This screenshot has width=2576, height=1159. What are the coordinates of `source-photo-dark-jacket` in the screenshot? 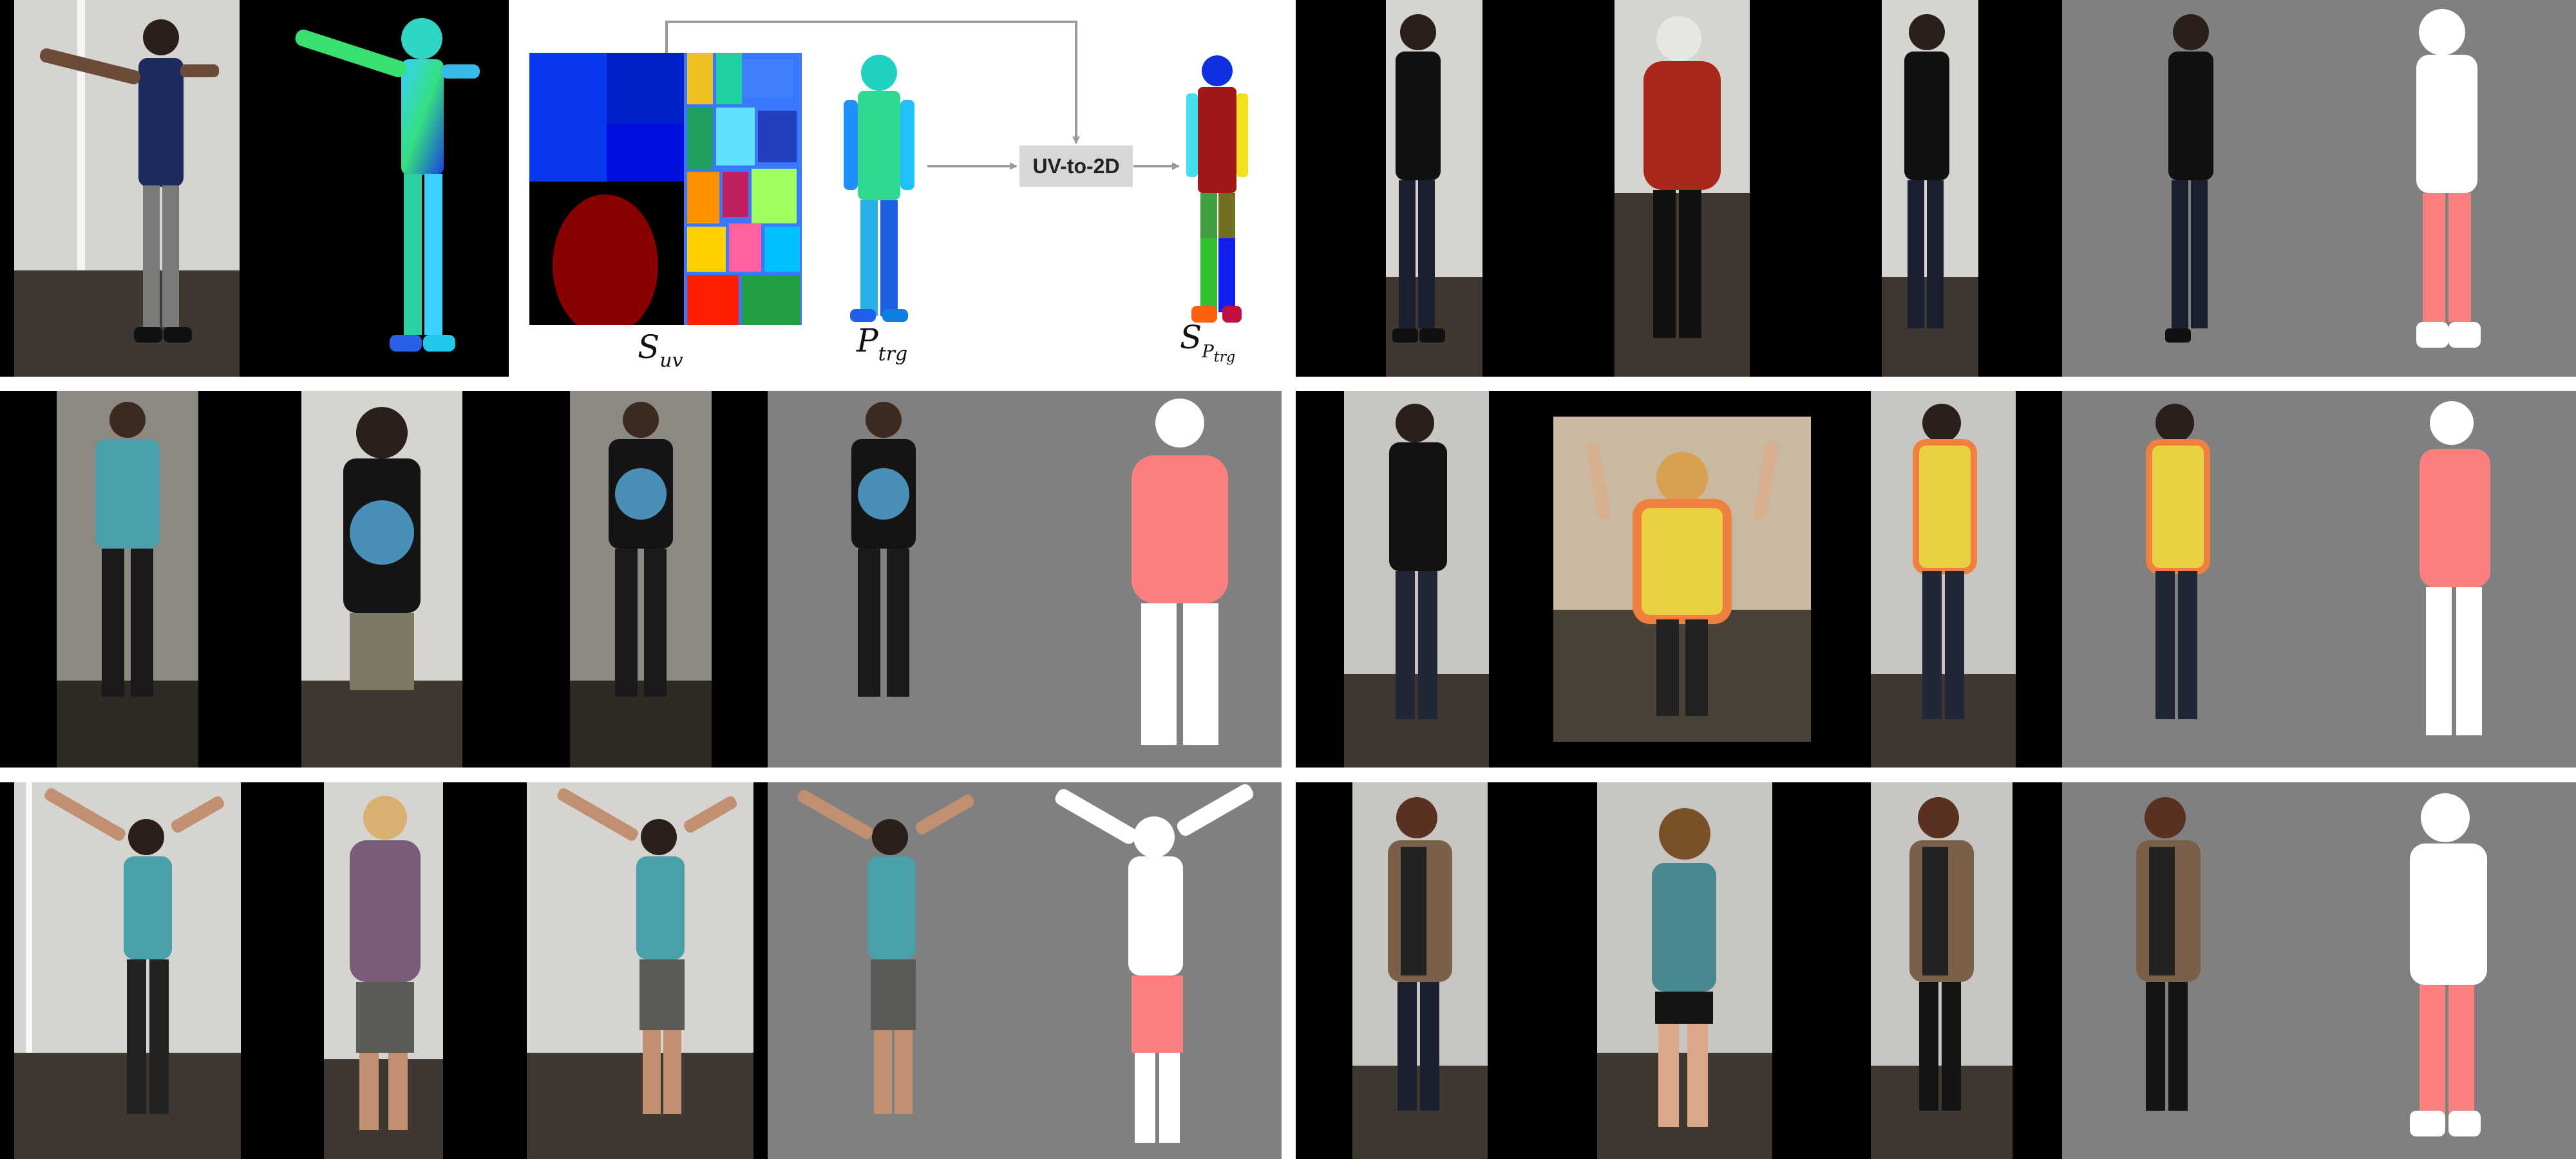 It's located at (1389, 188).